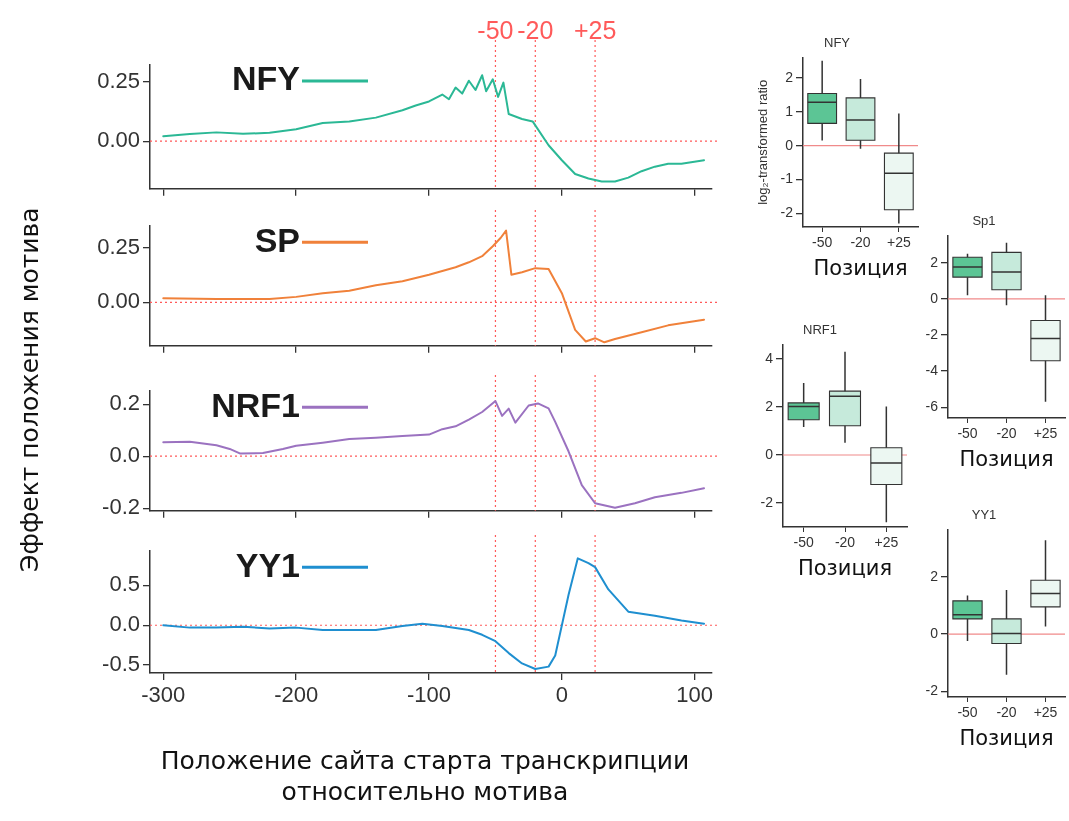  Describe the element at coordinates (267, 564) in the screenshot. I see `legend-label: YY1` at that location.